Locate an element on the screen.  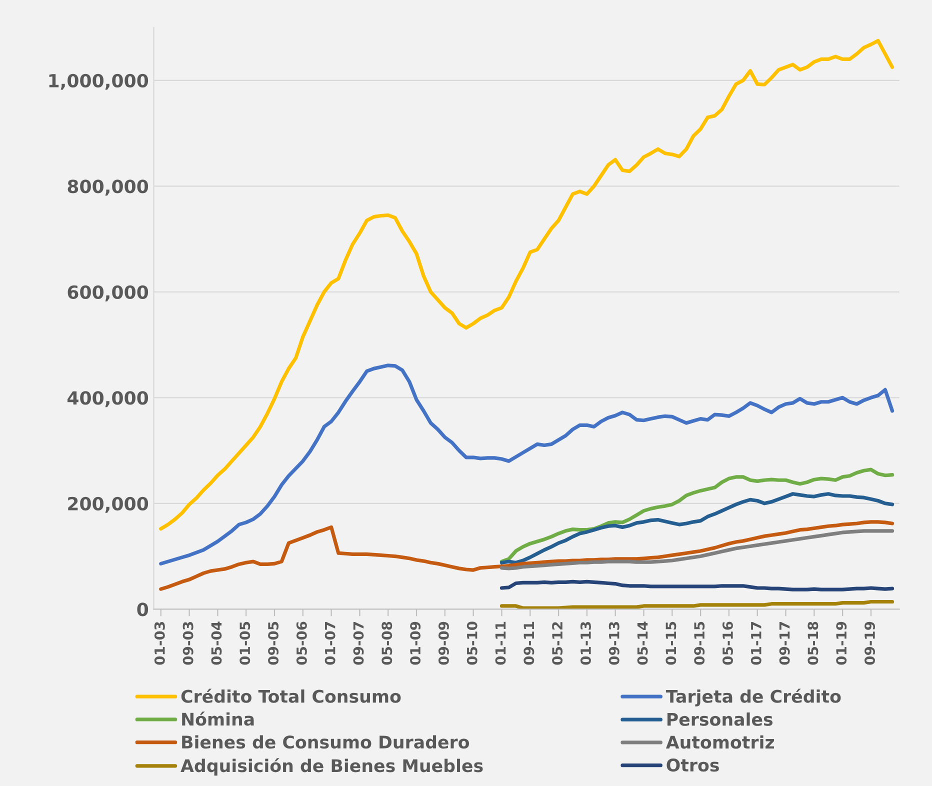
legend-label: Nómina is located at coordinates (218, 719).